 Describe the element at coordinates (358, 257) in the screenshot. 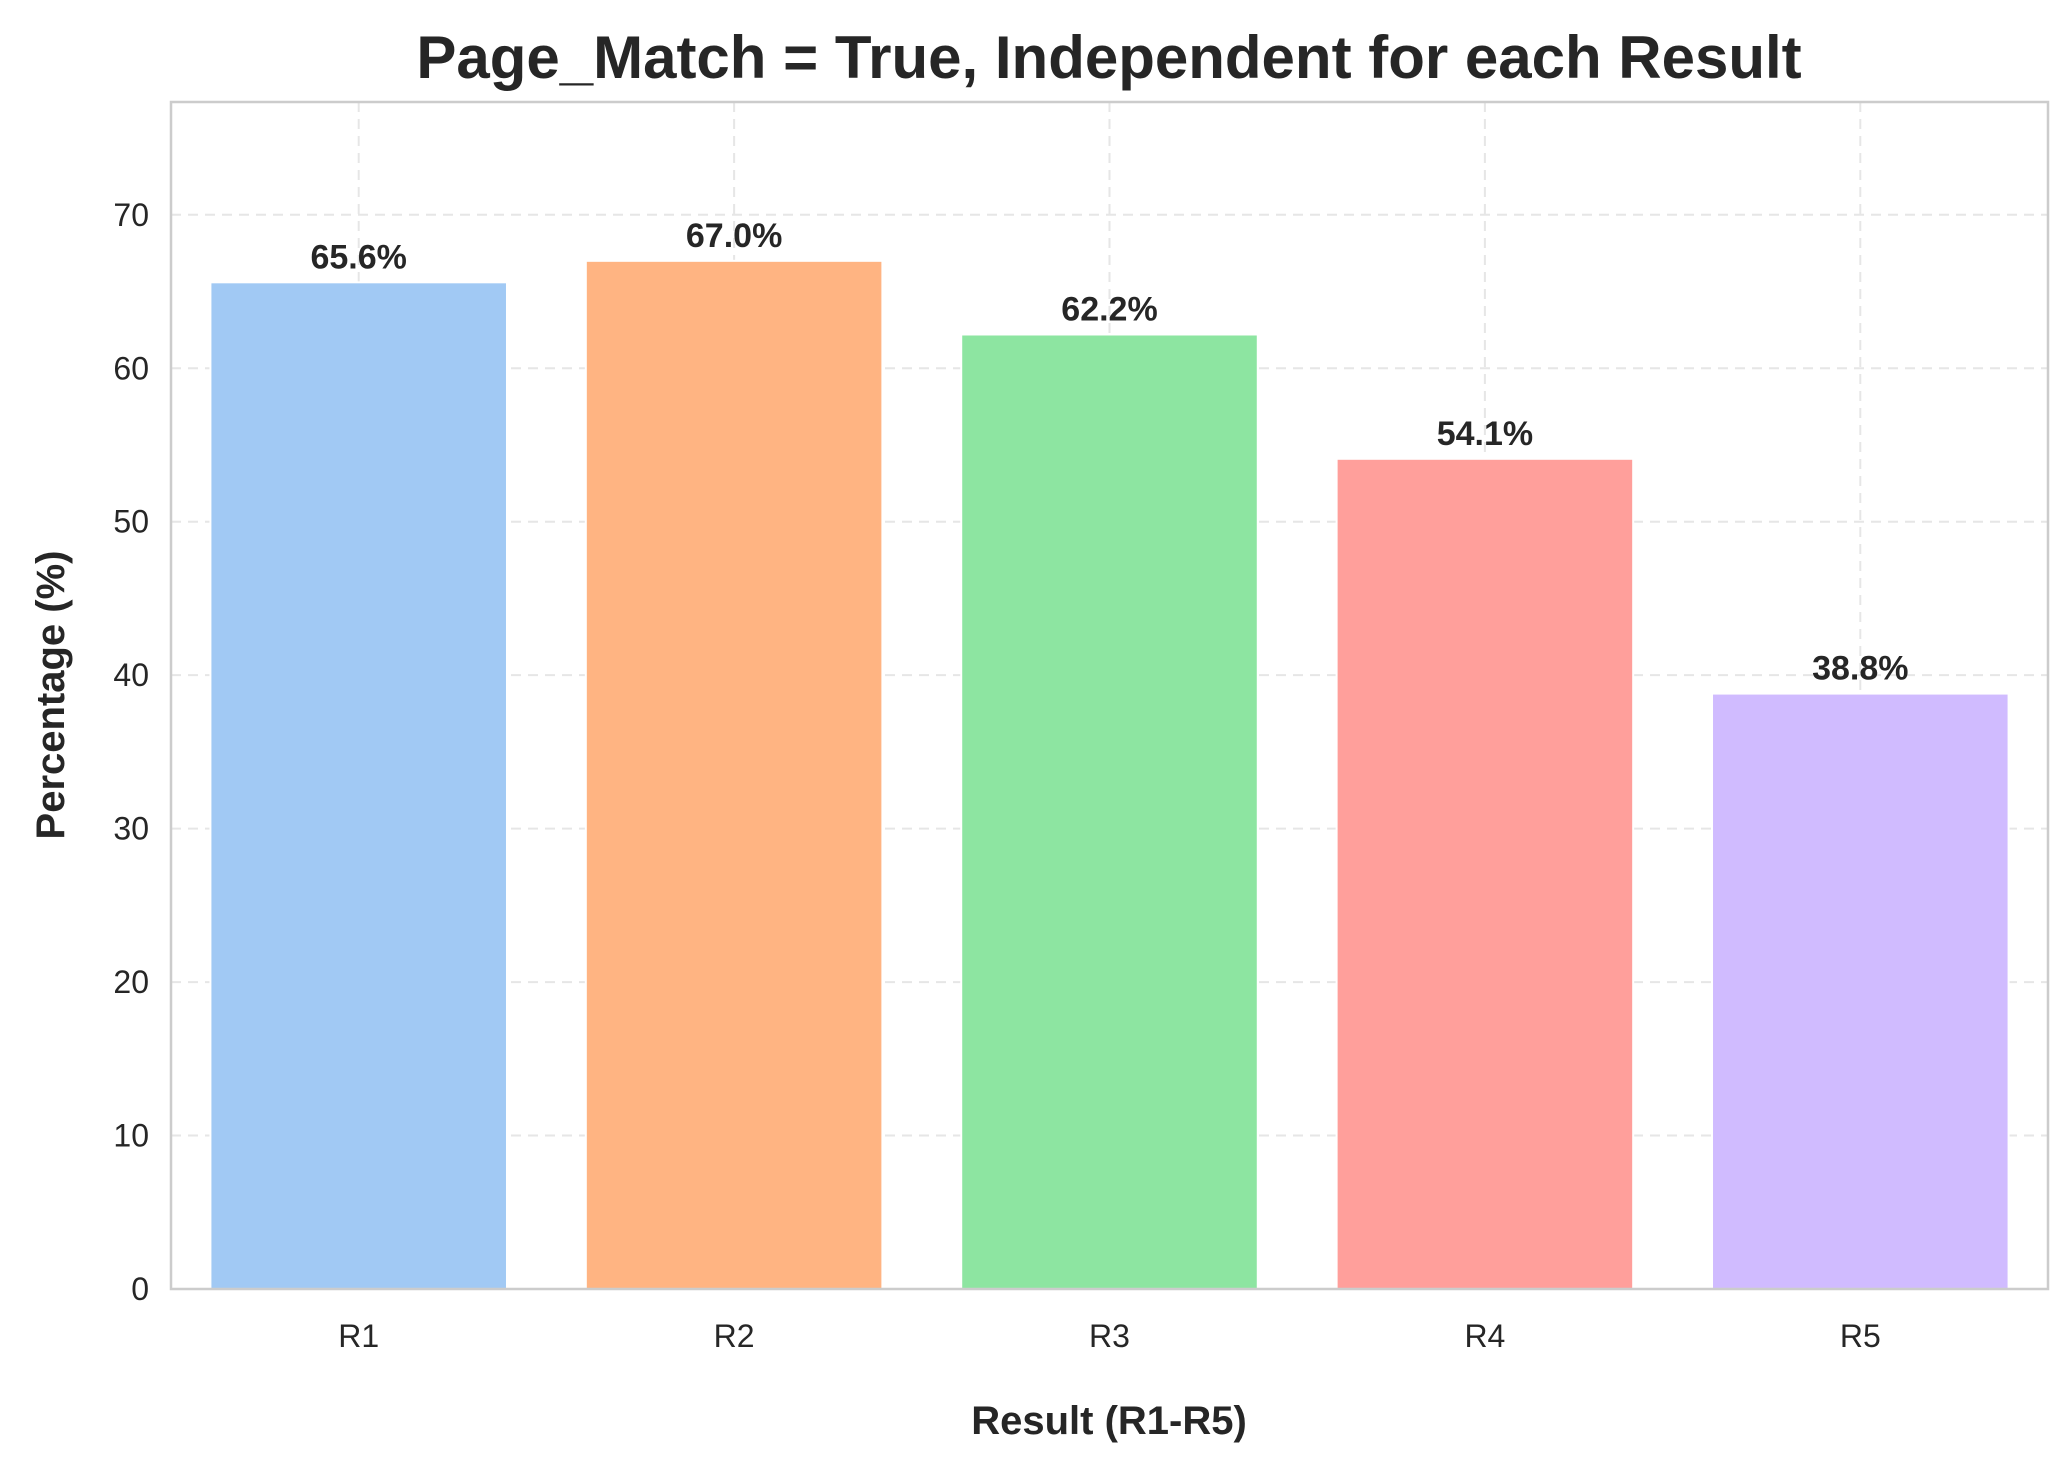

I see `data-label-r1: 65.6%` at that location.